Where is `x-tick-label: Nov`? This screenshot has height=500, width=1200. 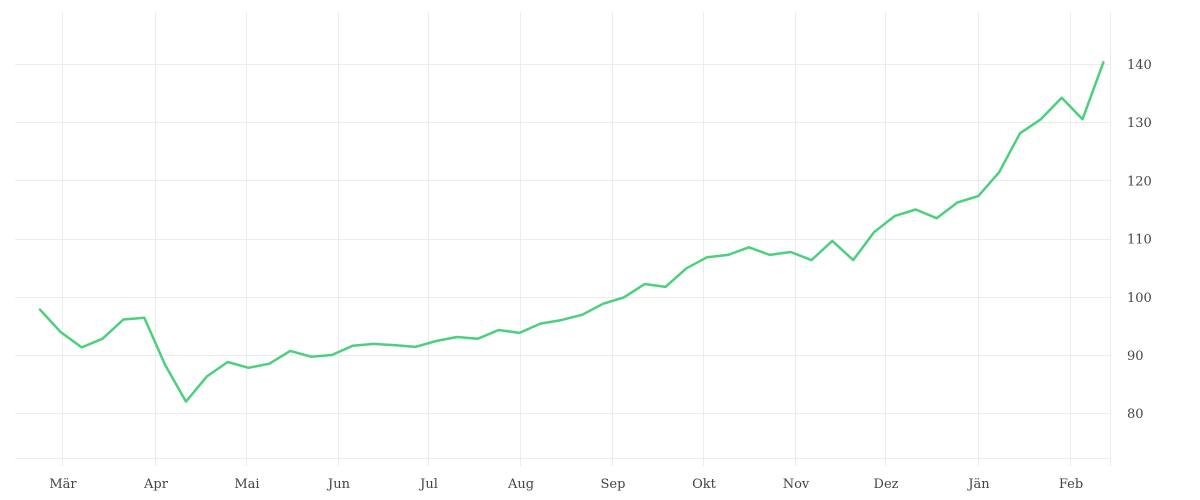
x-tick-label: Nov is located at coordinates (796, 484).